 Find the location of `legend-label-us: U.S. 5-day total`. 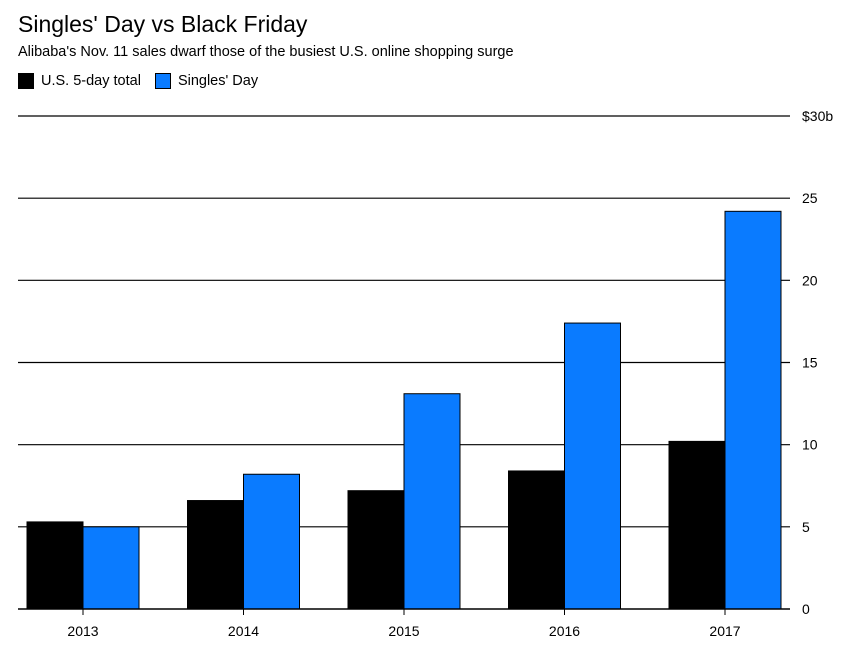

legend-label-us: U.S. 5-day total is located at coordinates (91, 81).